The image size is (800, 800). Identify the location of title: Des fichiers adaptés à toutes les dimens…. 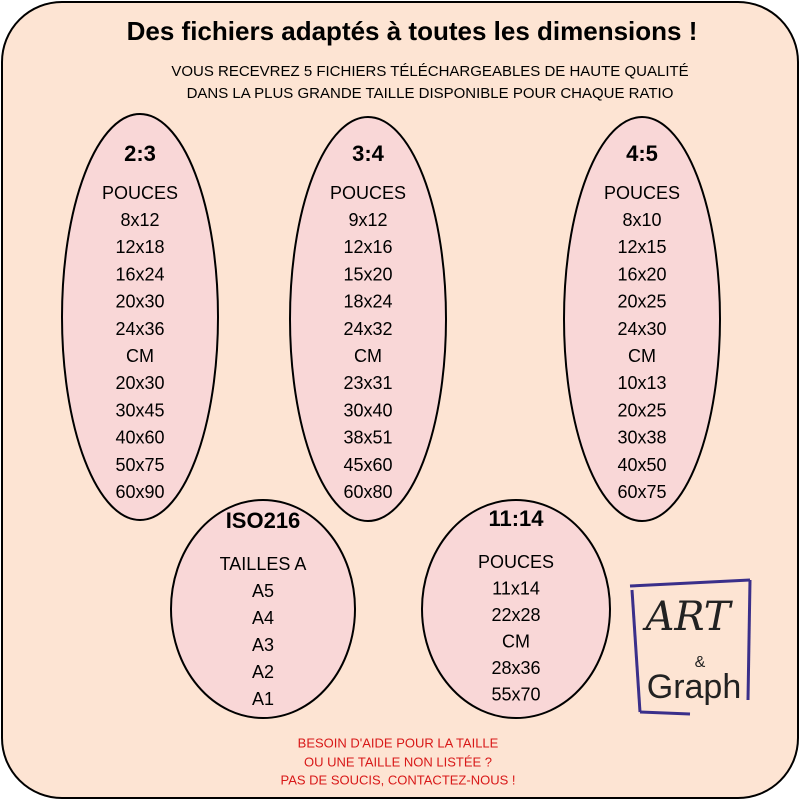
(412, 31).